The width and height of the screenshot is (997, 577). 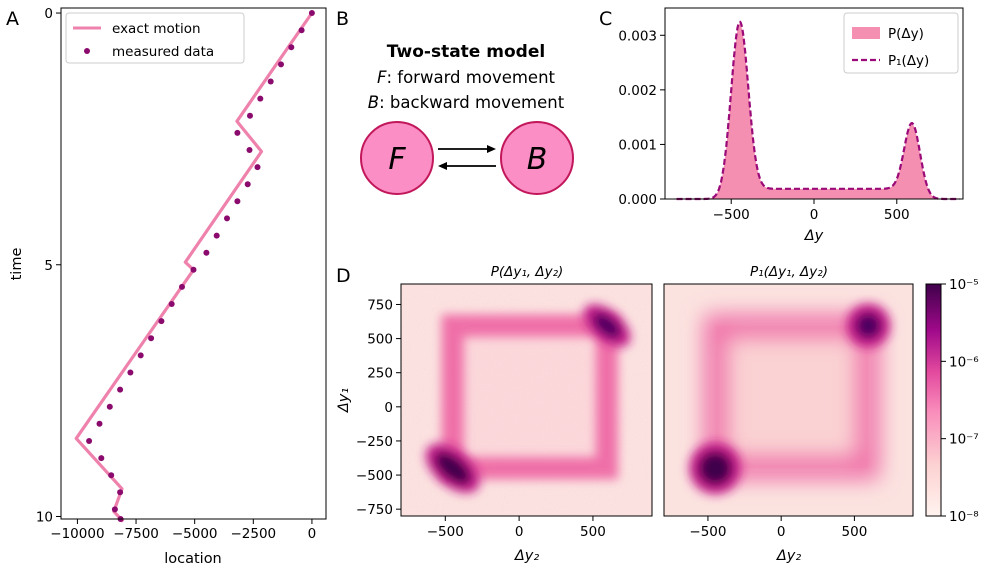 I want to click on colorbar-axis: 10⁻⁸ 10⁻⁷ 10⁻⁶ 10⁻⁵, so click(x=960, y=401).